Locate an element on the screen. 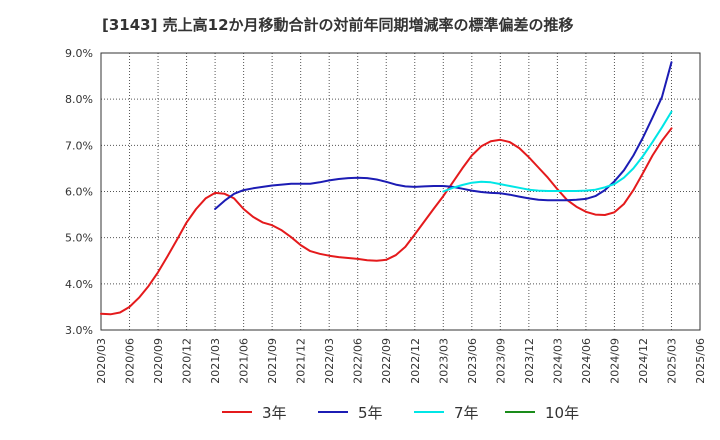 The image size is (720, 440). y-tick-label: 7.0% is located at coordinates (79, 145).